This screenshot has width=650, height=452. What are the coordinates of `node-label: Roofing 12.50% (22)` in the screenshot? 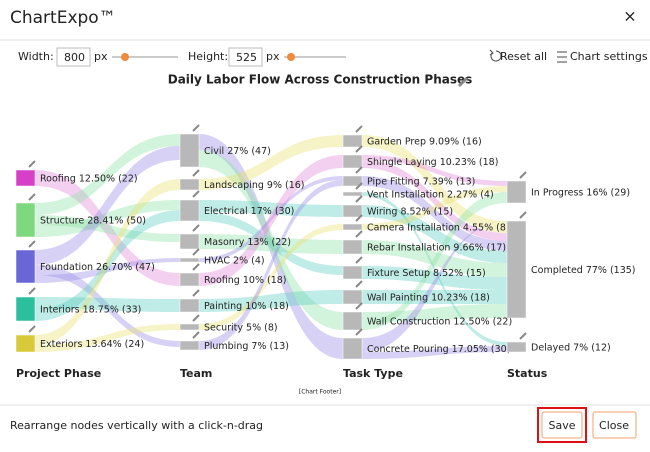 It's located at (89, 179).